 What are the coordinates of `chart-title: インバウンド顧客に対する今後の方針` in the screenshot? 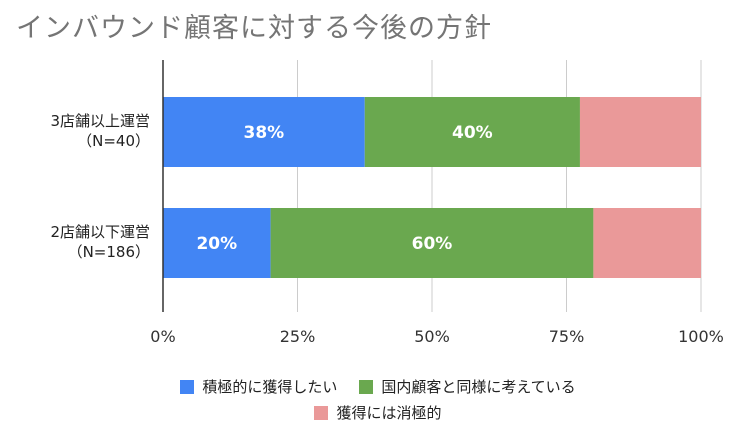 It's located at (254, 28).